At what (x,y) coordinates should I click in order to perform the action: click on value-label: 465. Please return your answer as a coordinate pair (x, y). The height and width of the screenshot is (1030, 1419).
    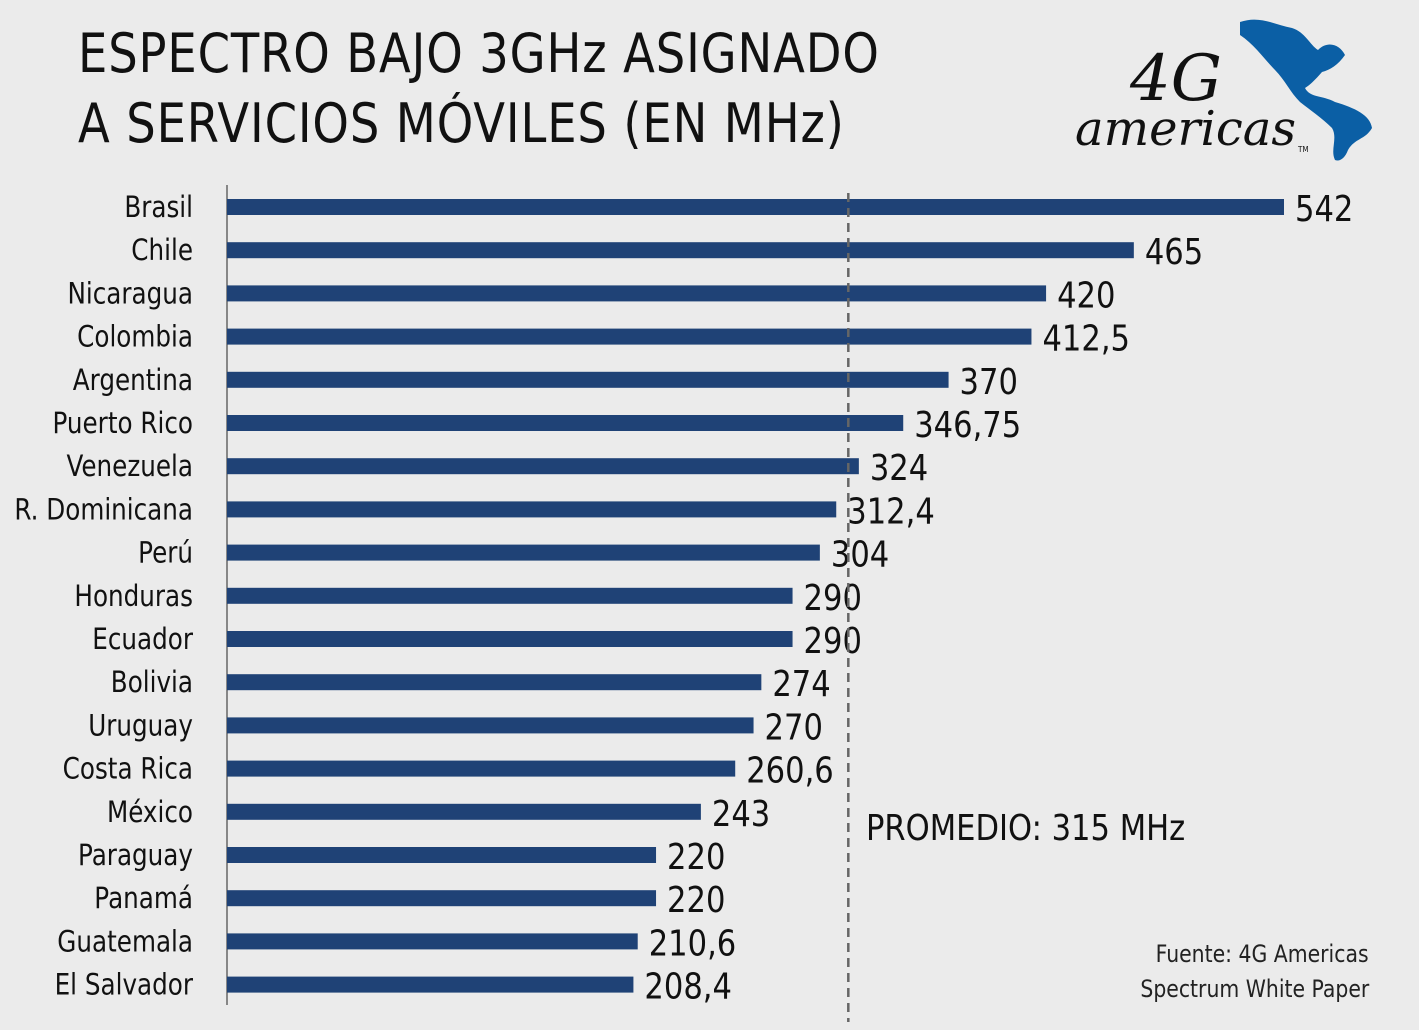
    Looking at the image, I should click on (1174, 252).